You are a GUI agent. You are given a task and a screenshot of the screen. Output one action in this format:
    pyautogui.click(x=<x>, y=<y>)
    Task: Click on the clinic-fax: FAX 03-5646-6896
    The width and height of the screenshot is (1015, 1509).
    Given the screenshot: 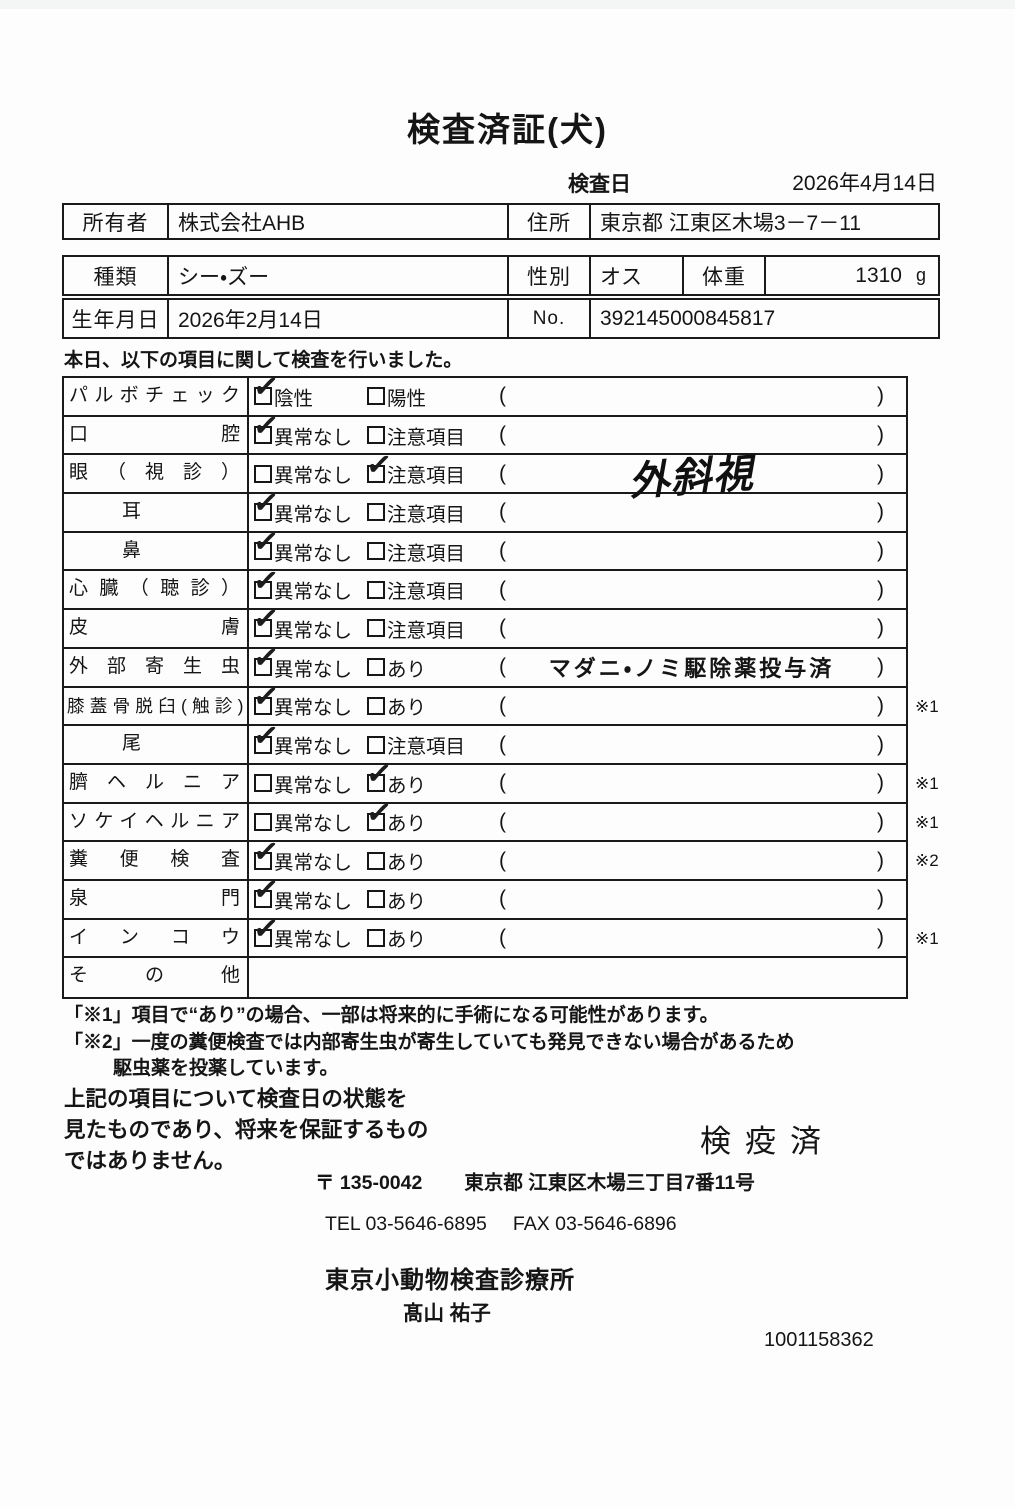 What is the action you would take?
    pyautogui.click(x=594, y=1224)
    